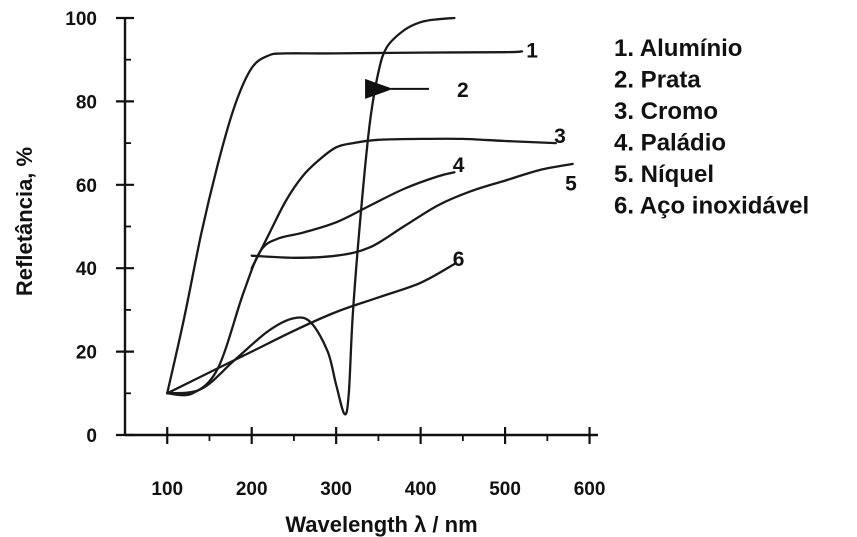 This screenshot has width=857, height=537. I want to click on curve-label-1: 1, so click(532, 50).